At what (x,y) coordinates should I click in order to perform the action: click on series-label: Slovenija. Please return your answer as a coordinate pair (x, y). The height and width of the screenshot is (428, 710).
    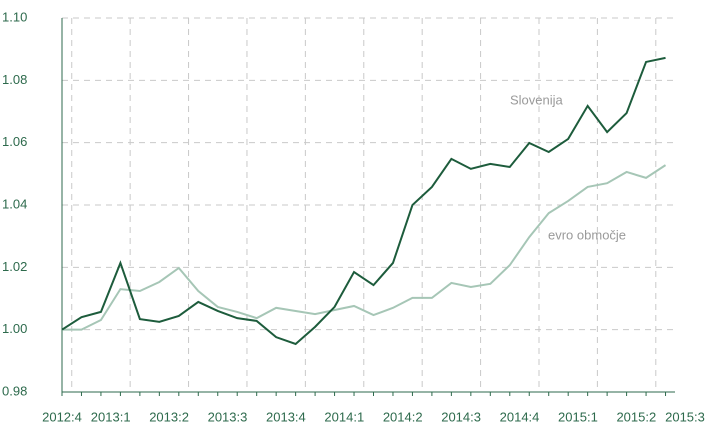
    Looking at the image, I should click on (537, 99).